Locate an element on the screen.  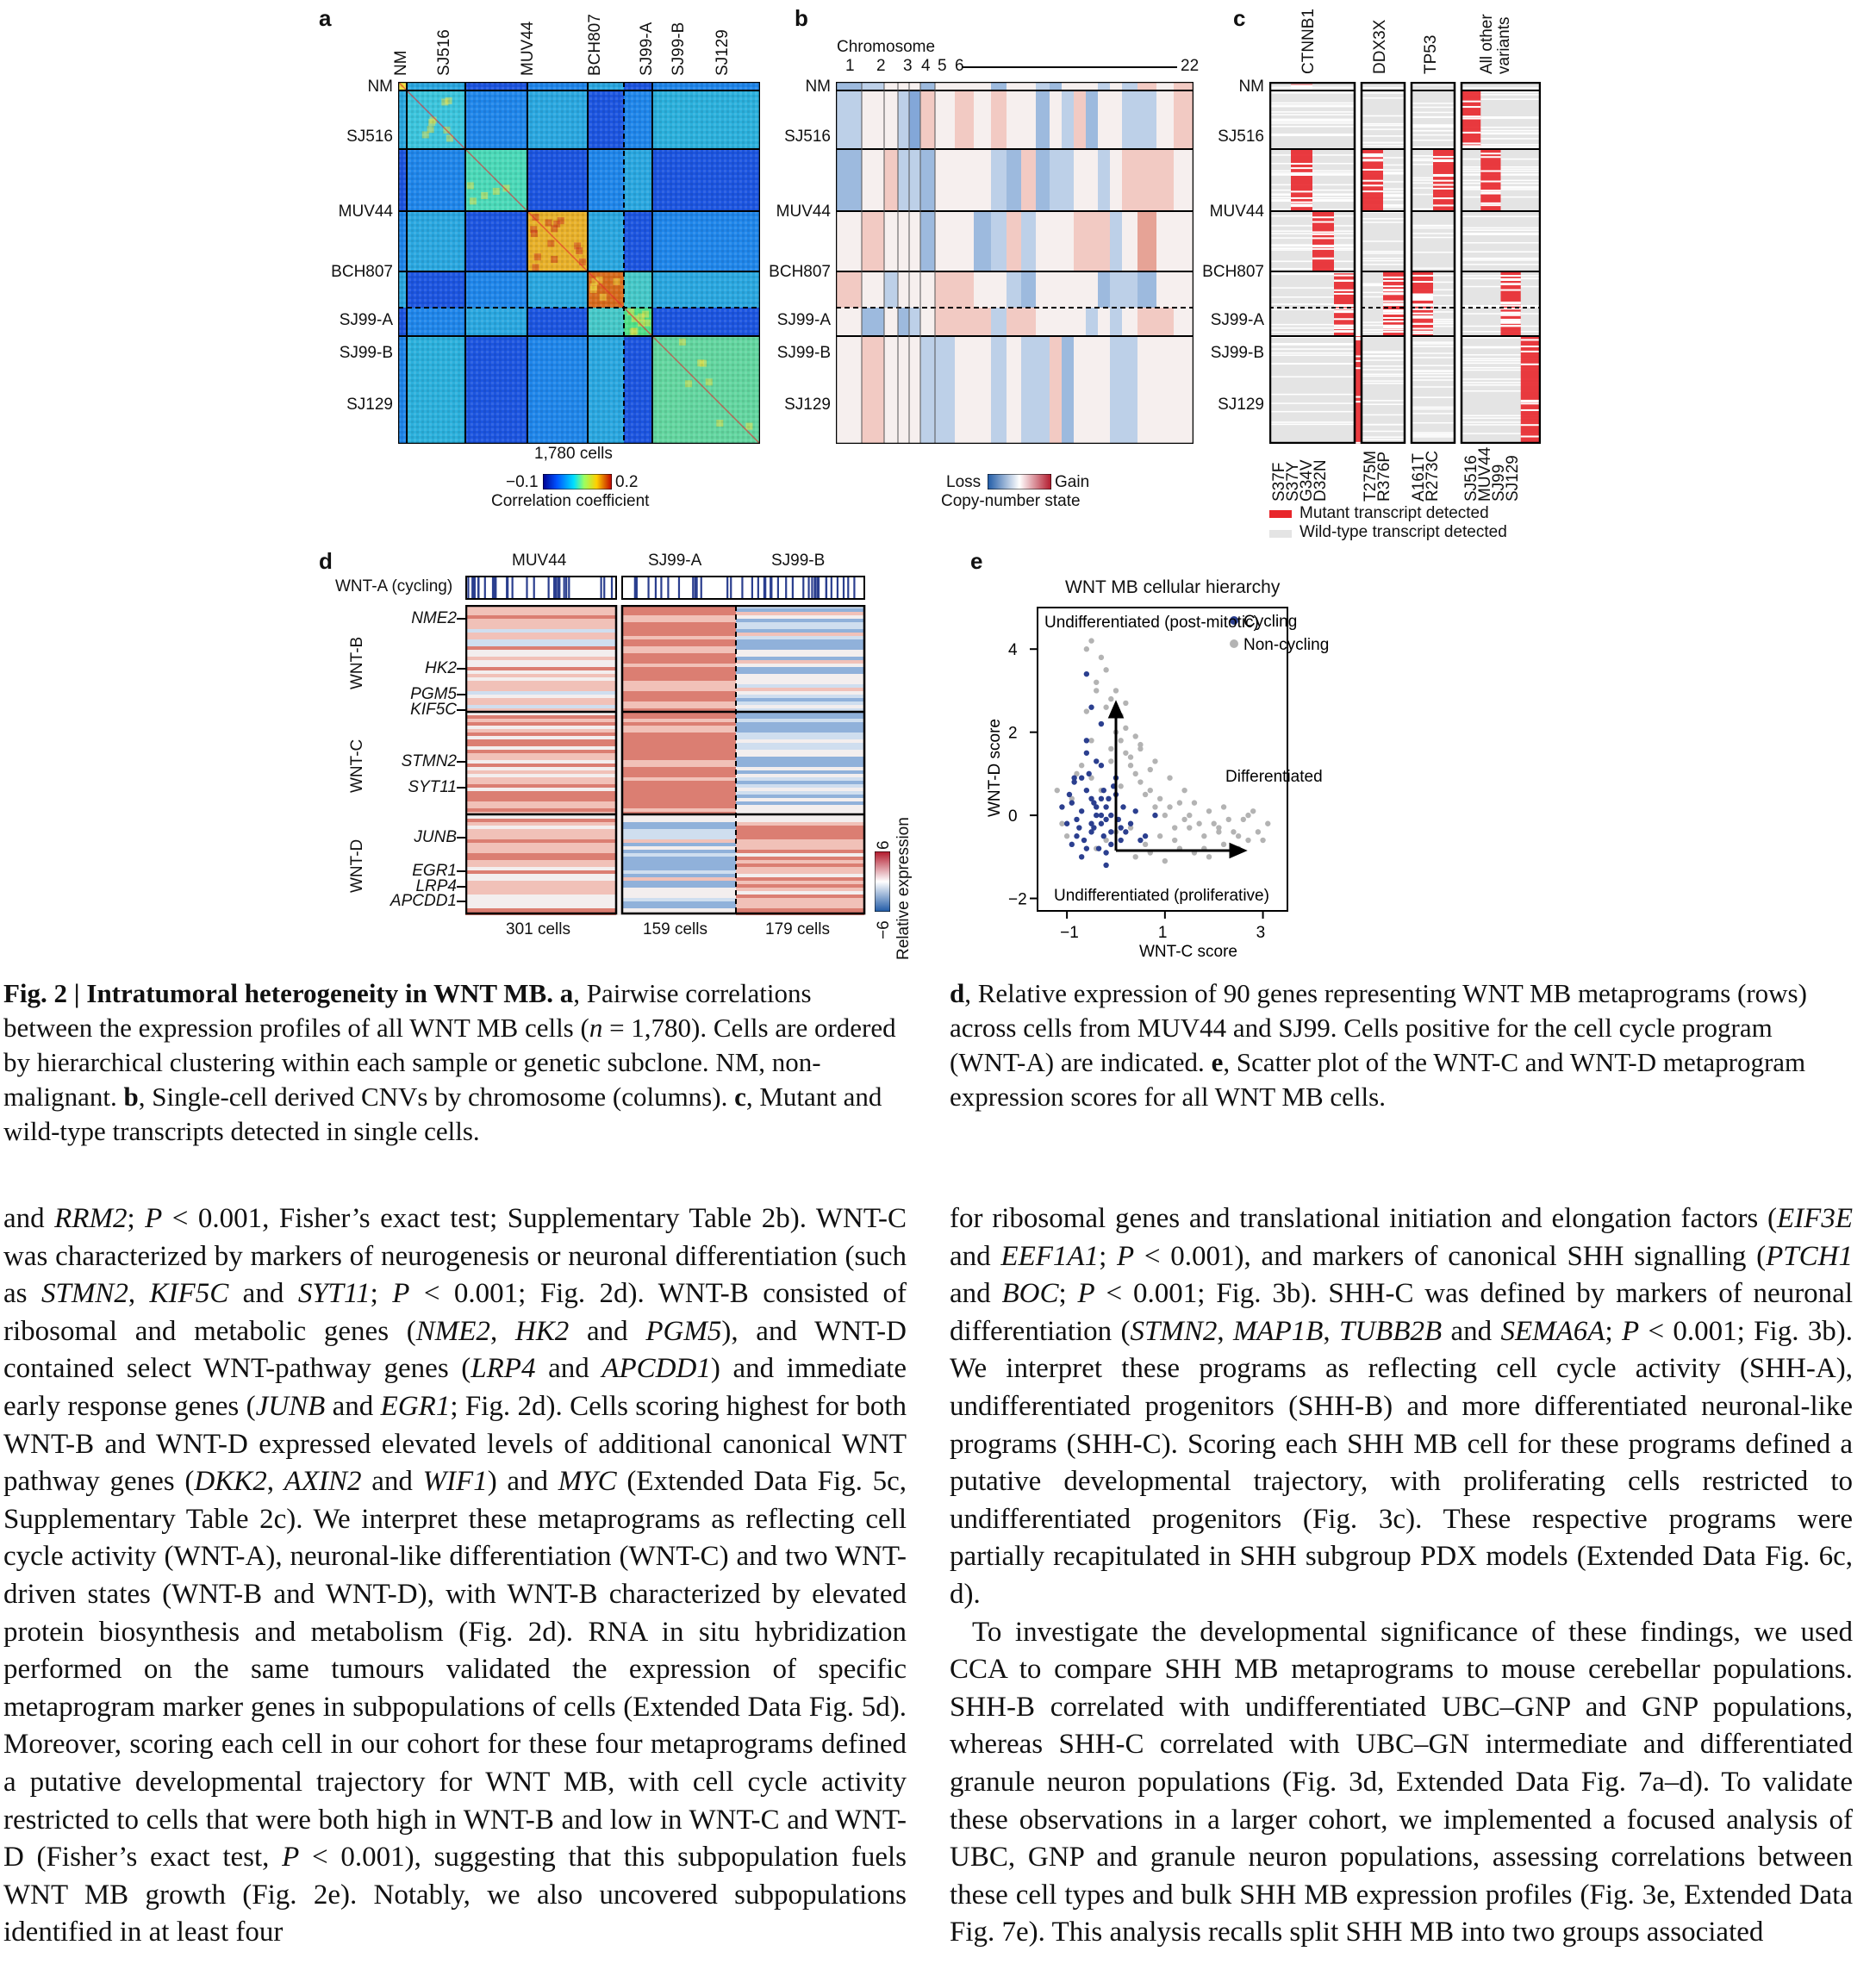
horizontal-arrow-head is located at coordinates (1238, 850).